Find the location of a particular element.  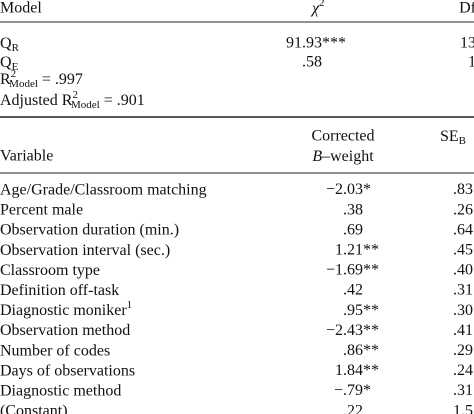

text-part: Days of observations is located at coordinates (67, 370).